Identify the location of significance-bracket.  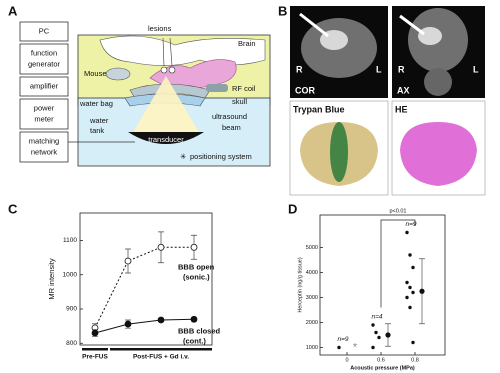
(398, 263).